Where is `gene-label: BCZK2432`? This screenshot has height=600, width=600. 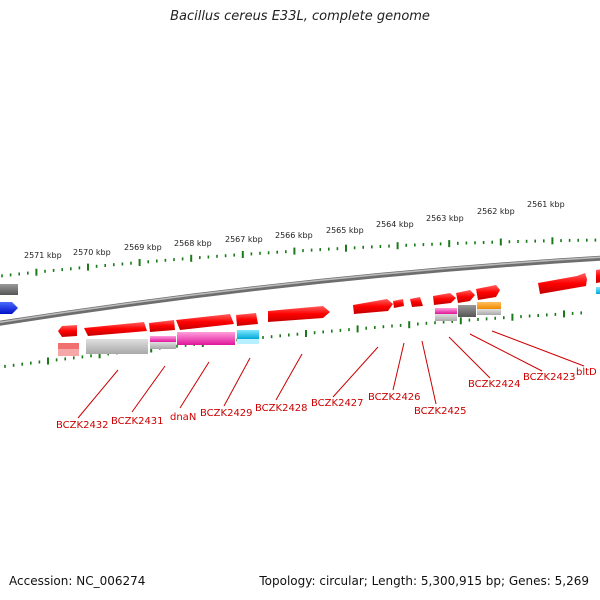
gene-label: BCZK2432 is located at coordinates (82, 425).